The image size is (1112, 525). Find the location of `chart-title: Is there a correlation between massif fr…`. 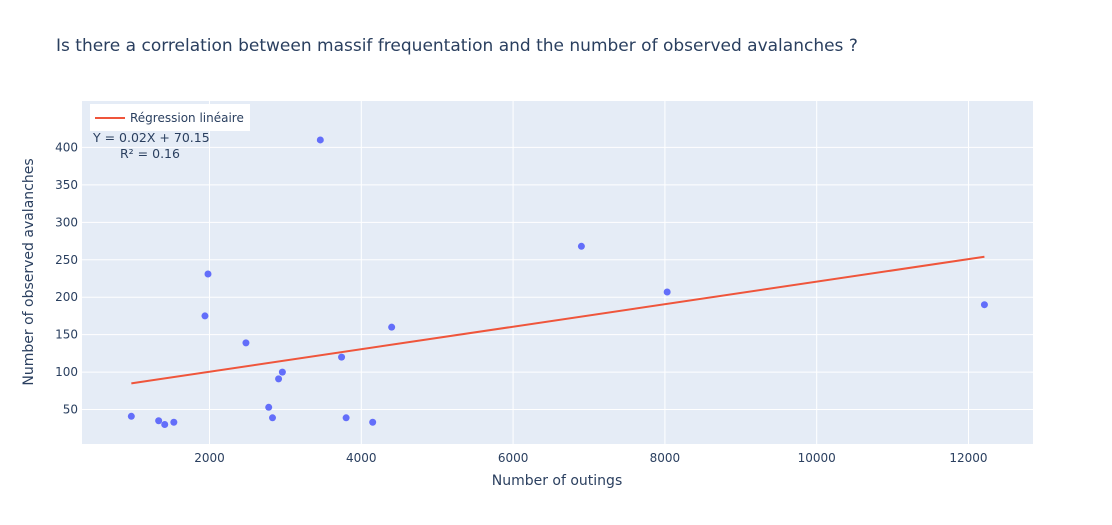

chart-title: Is there a correlation between massif fr… is located at coordinates (457, 46).